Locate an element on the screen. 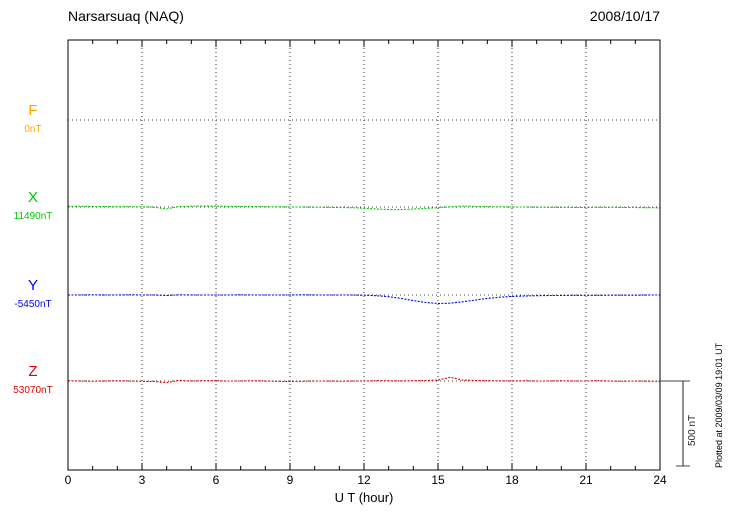 This screenshot has height=520, width=730. series-baseline-Y: -5450nT is located at coordinates (33, 304).